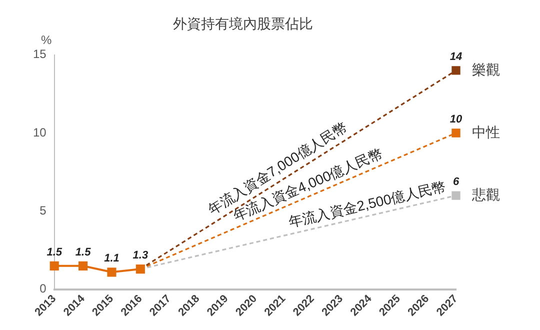  What do you see at coordinates (456, 182) in the screenshot?
I see `data-label: 6` at bounding box center [456, 182].